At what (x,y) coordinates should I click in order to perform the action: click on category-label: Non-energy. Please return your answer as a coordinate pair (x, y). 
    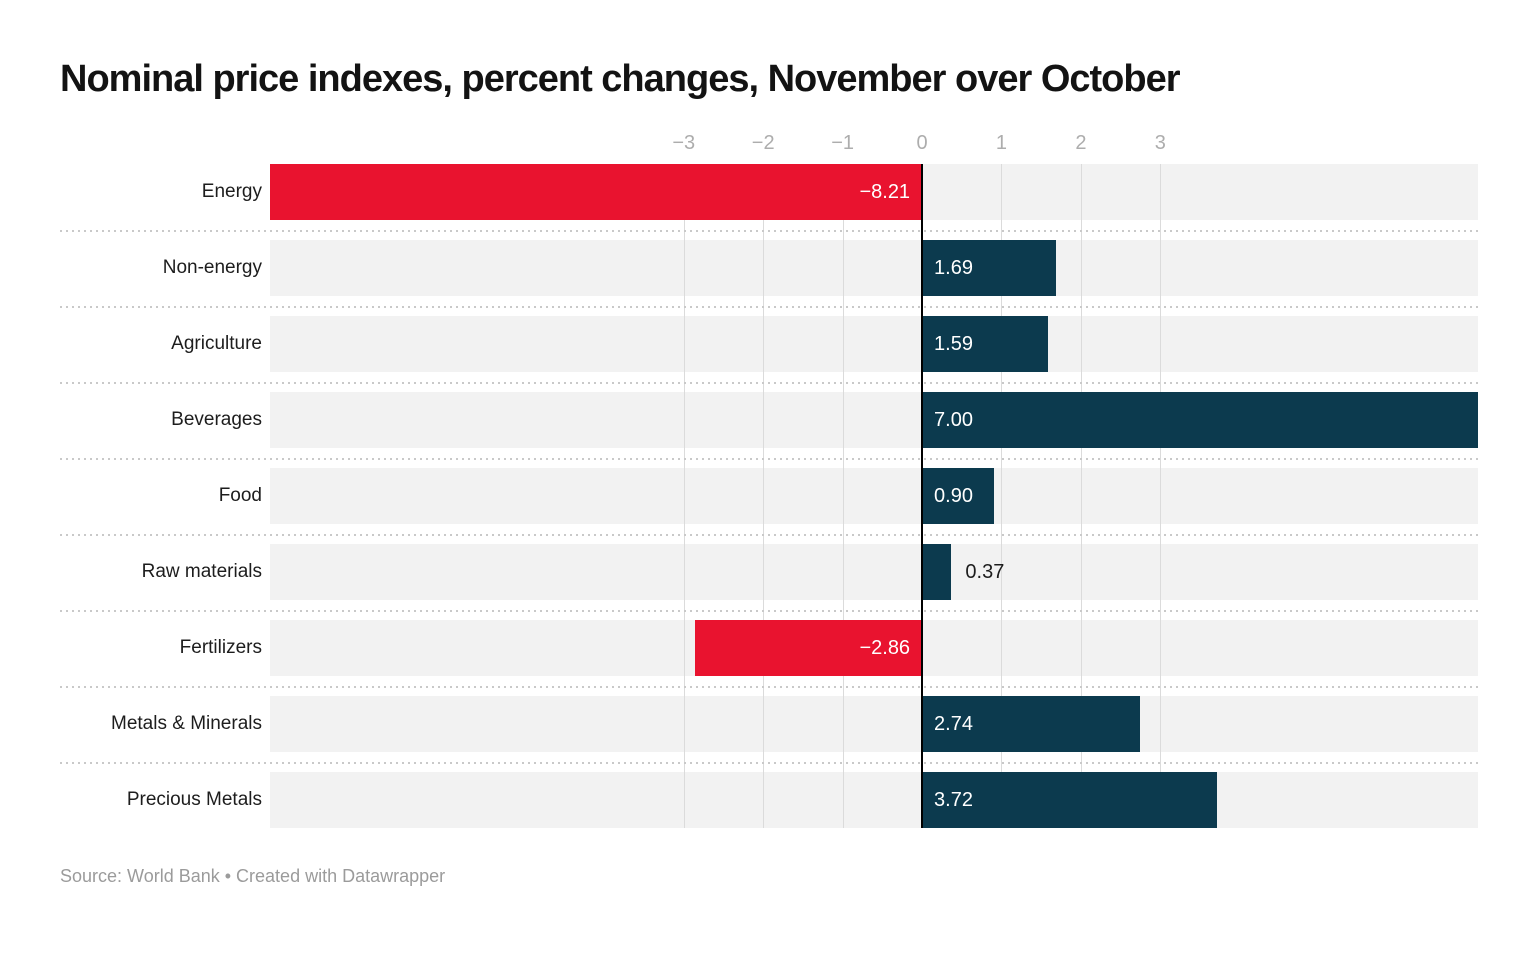
    Looking at the image, I should click on (212, 267).